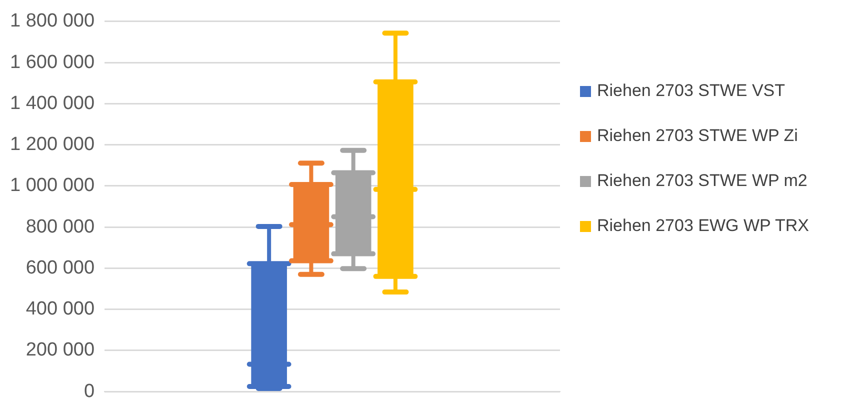  Describe the element at coordinates (52, 103) in the screenshot. I see `y-tick-label: 1 400 000` at that location.